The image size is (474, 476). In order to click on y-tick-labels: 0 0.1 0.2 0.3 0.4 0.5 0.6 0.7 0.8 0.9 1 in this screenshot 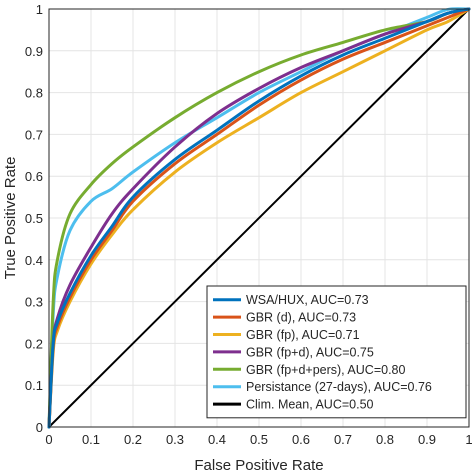, I will do `click(34, 218)`.